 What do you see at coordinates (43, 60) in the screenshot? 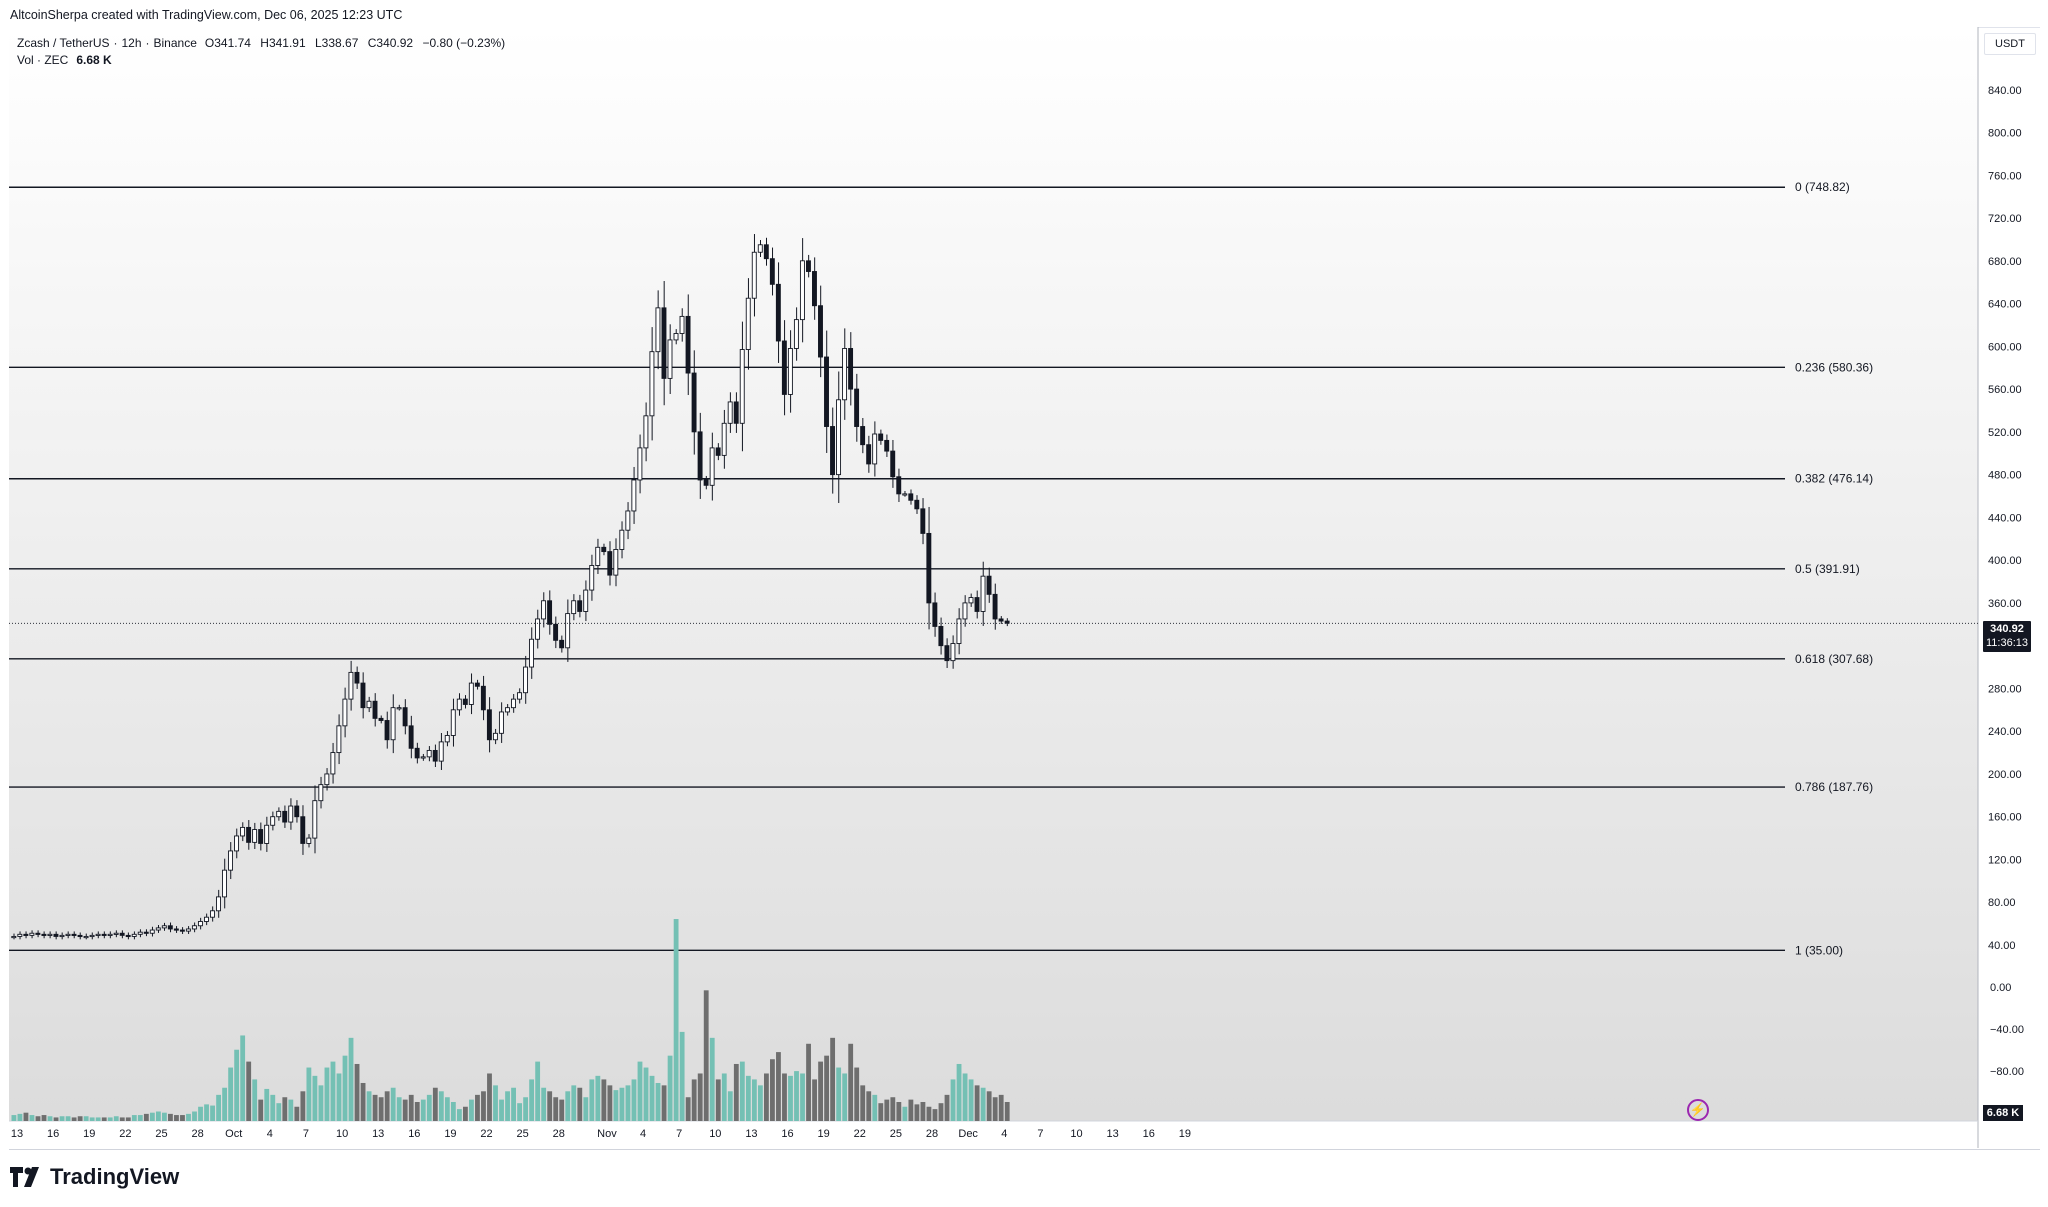
I see `volume-label: Vol · ZEC` at bounding box center [43, 60].